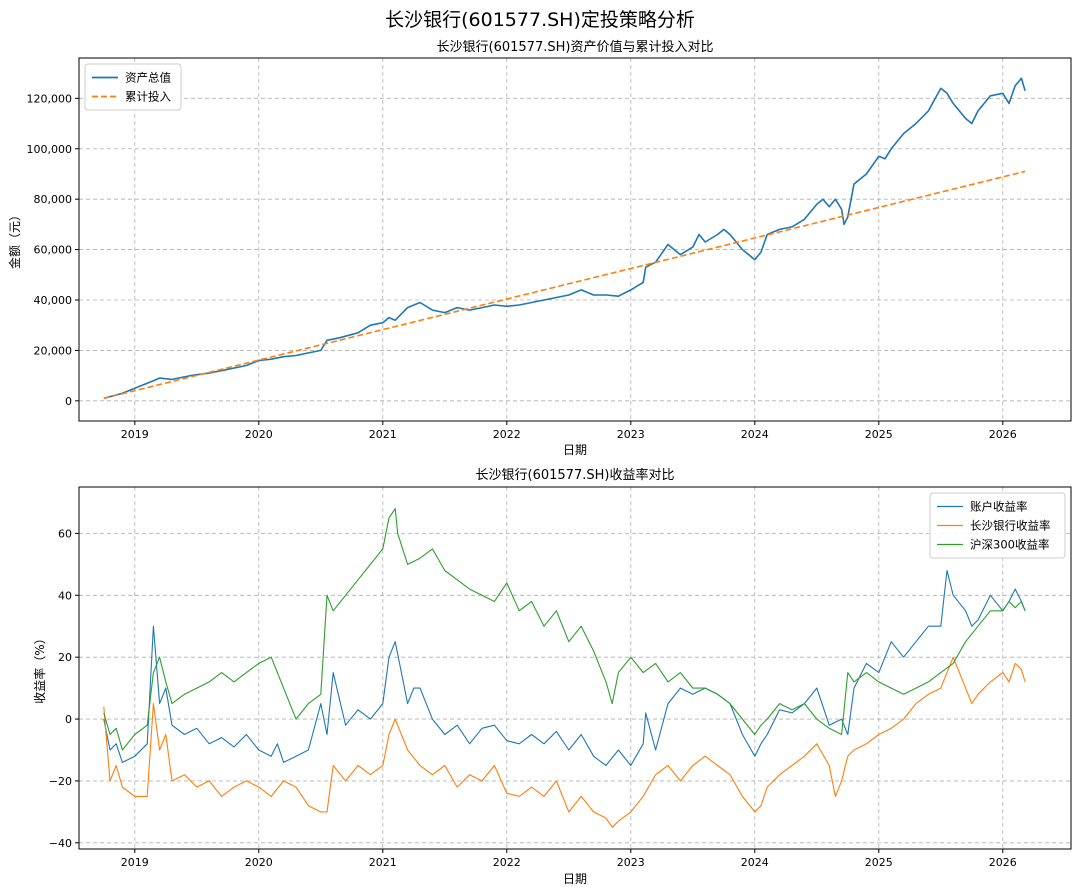 The image size is (1080, 894). What do you see at coordinates (65, 595) in the screenshot?
I see `y-tick-label: 40` at bounding box center [65, 595].